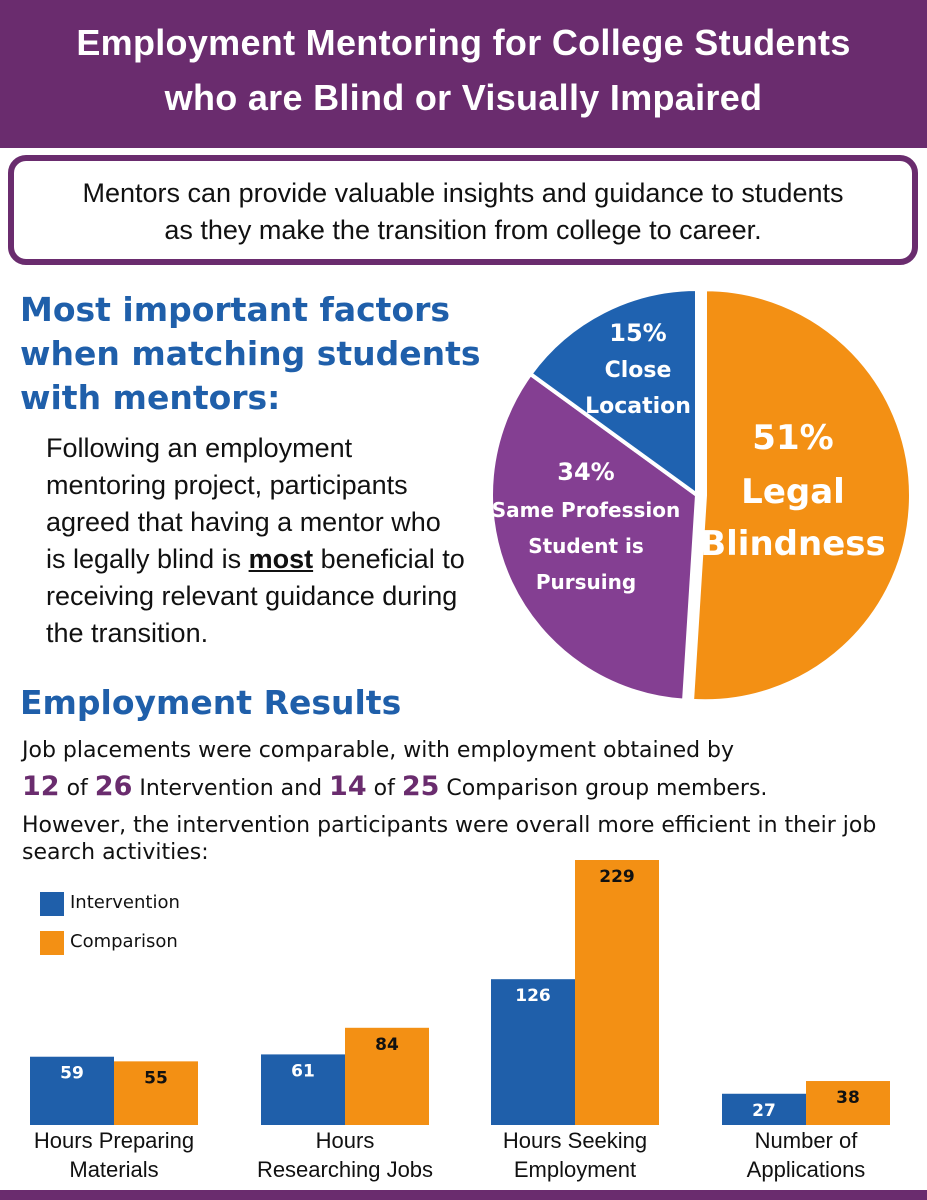 The width and height of the screenshot is (927, 1200). I want to click on x-tick-label: Hours, so click(345, 1140).